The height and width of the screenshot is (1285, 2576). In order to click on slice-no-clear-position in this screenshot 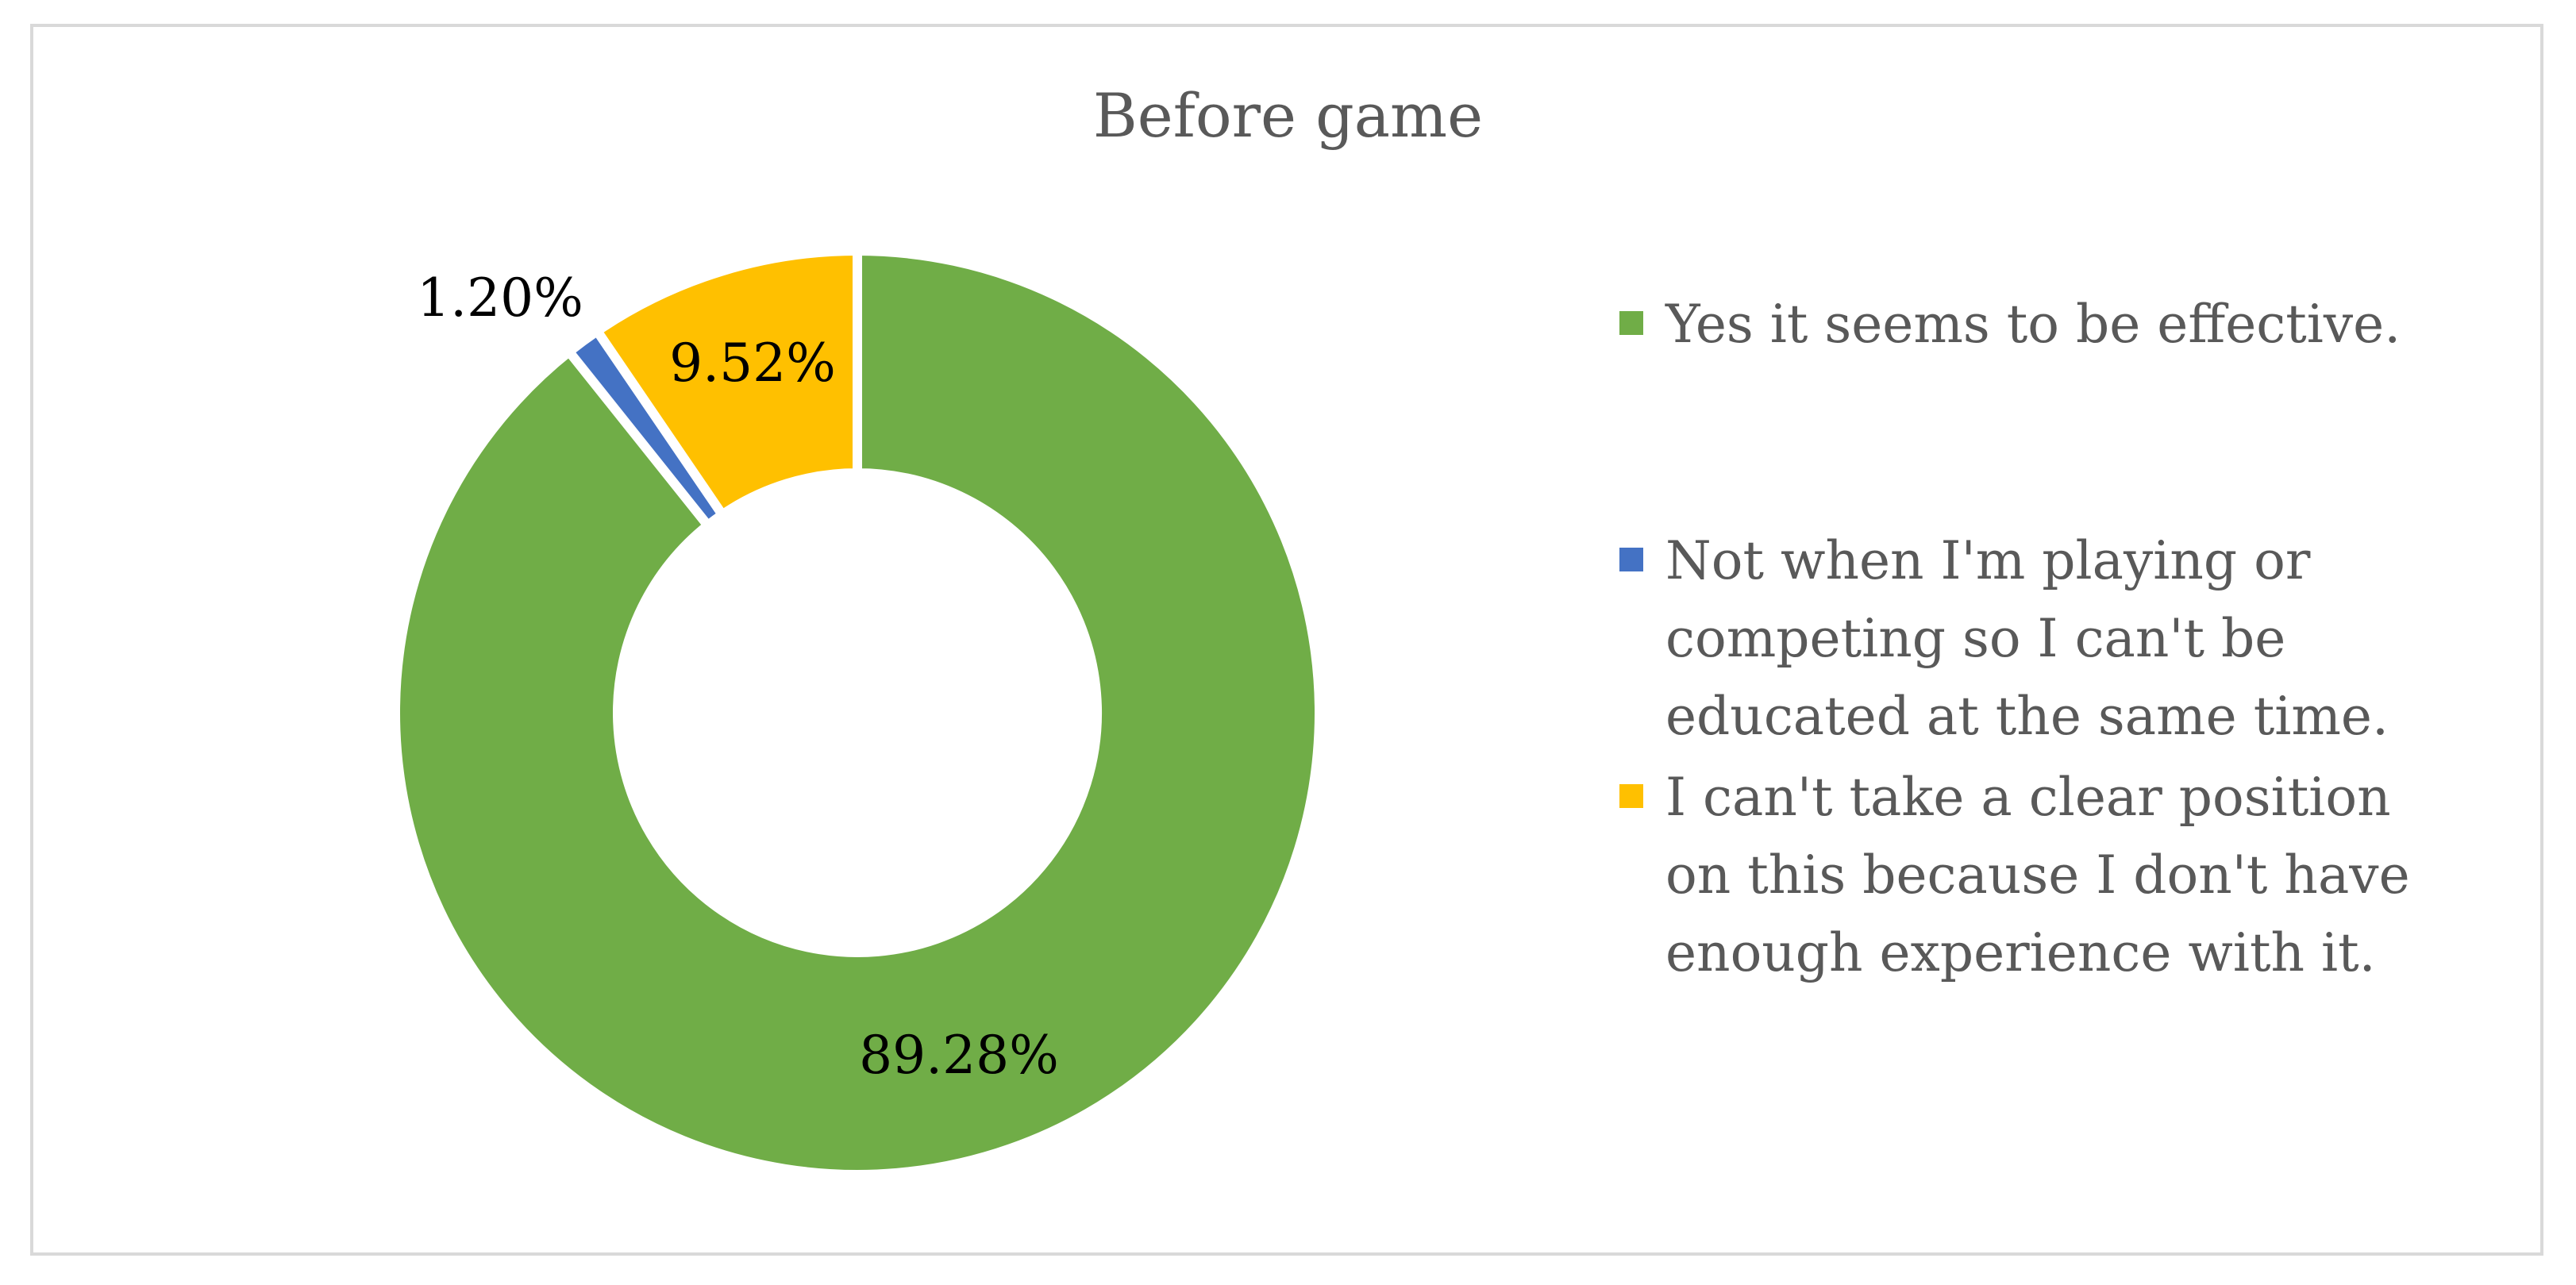, I will do `click(726, 383)`.